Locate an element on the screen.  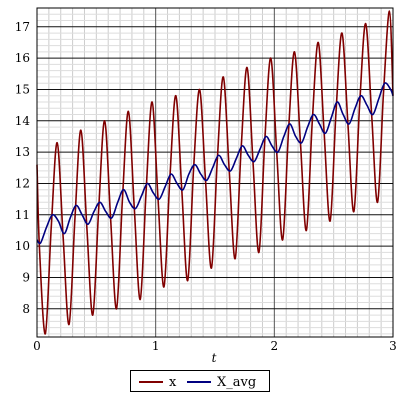
y-tick-label: 16 is located at coordinates (22, 58).